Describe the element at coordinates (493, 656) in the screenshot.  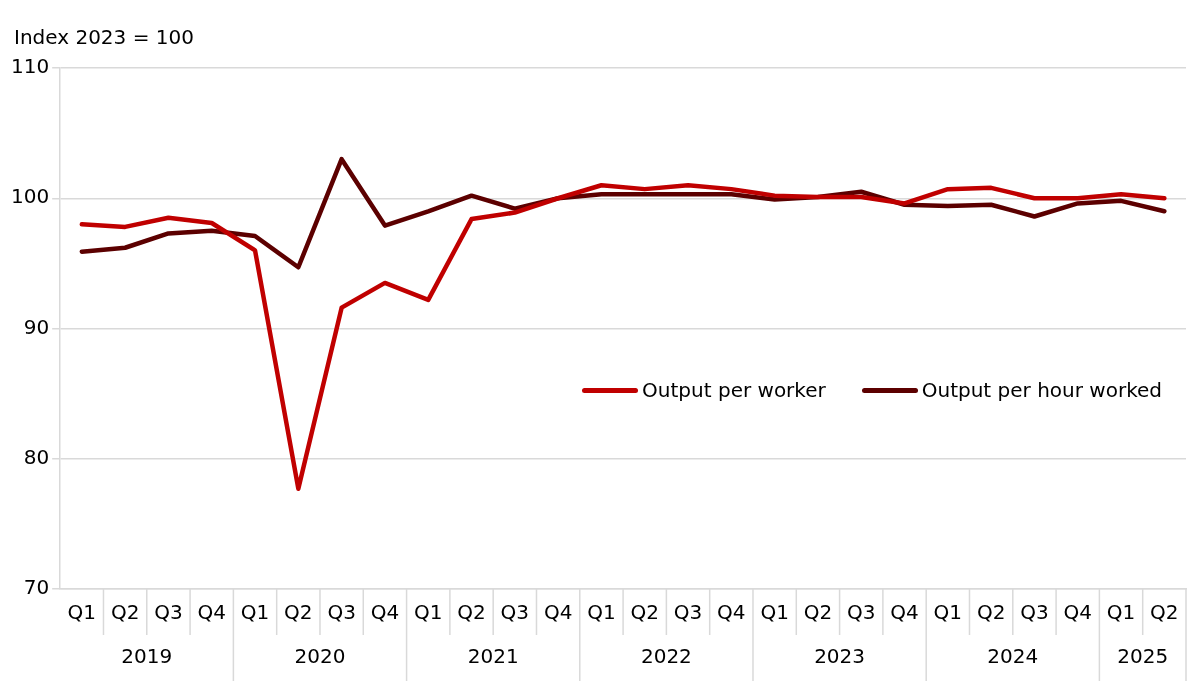
I see `text: 2021` at that location.